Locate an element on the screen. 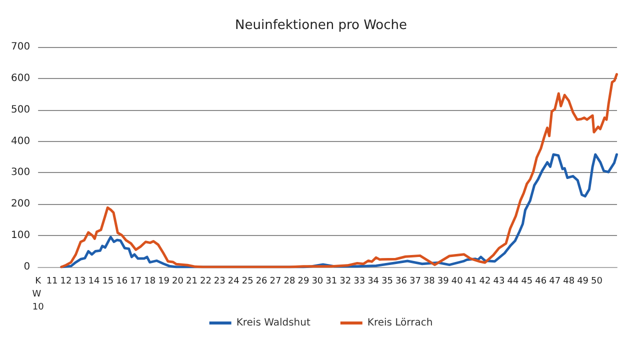 The image size is (644, 351). x-tick-label: 43 is located at coordinates (499, 281).